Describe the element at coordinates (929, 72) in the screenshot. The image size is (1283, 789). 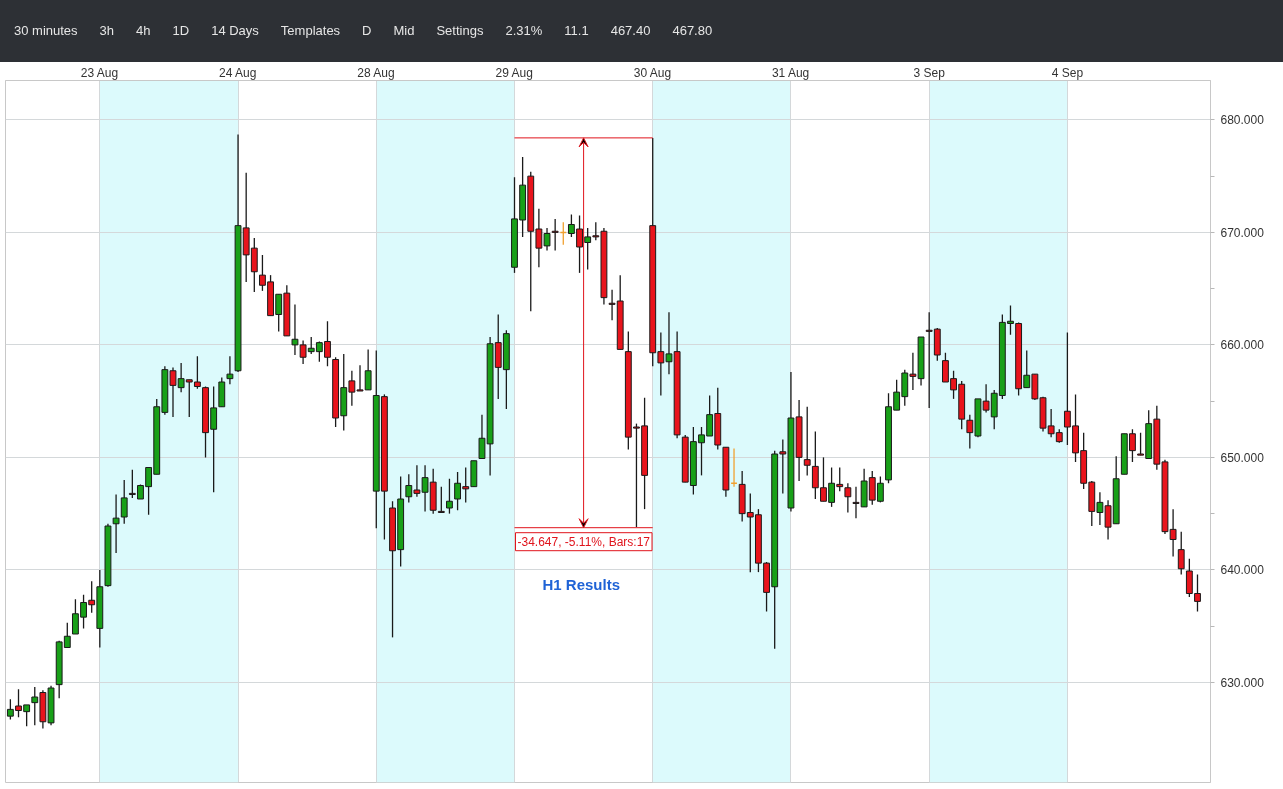
I see `x-tick-label: 3 Sep` at that location.